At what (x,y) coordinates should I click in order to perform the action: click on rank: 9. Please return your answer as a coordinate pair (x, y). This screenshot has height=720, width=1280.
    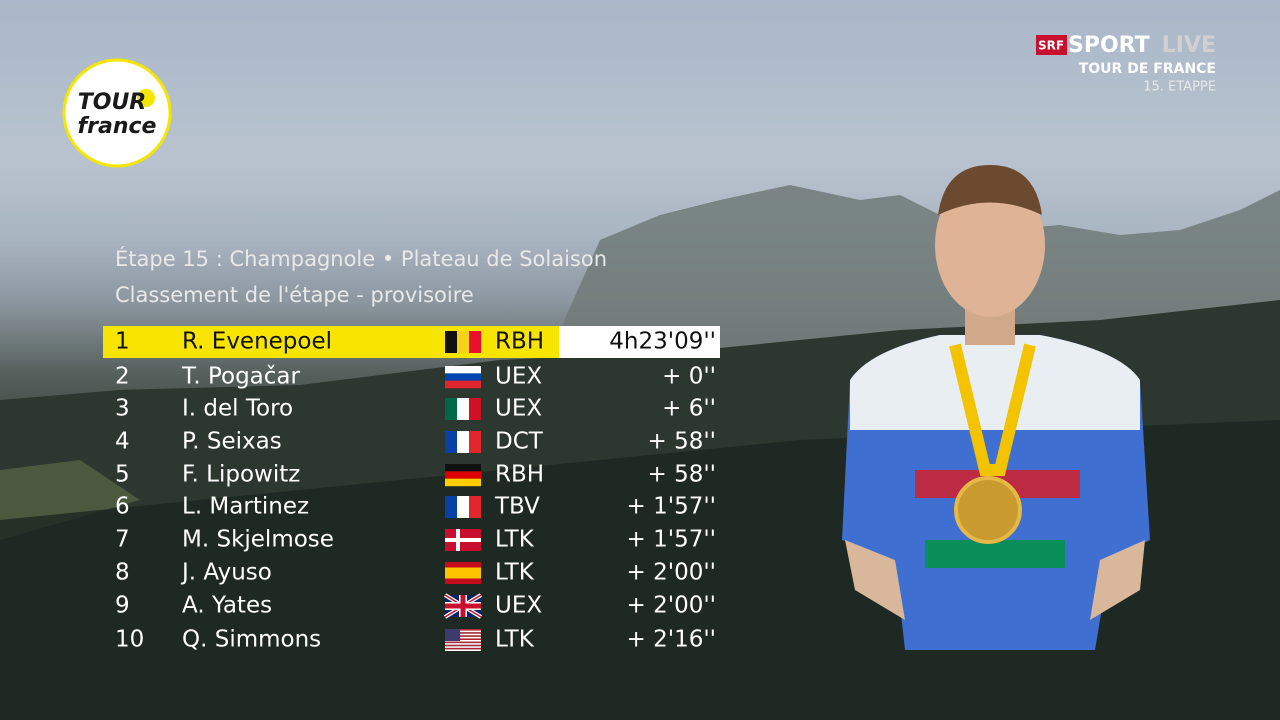
    Looking at the image, I should click on (122, 606).